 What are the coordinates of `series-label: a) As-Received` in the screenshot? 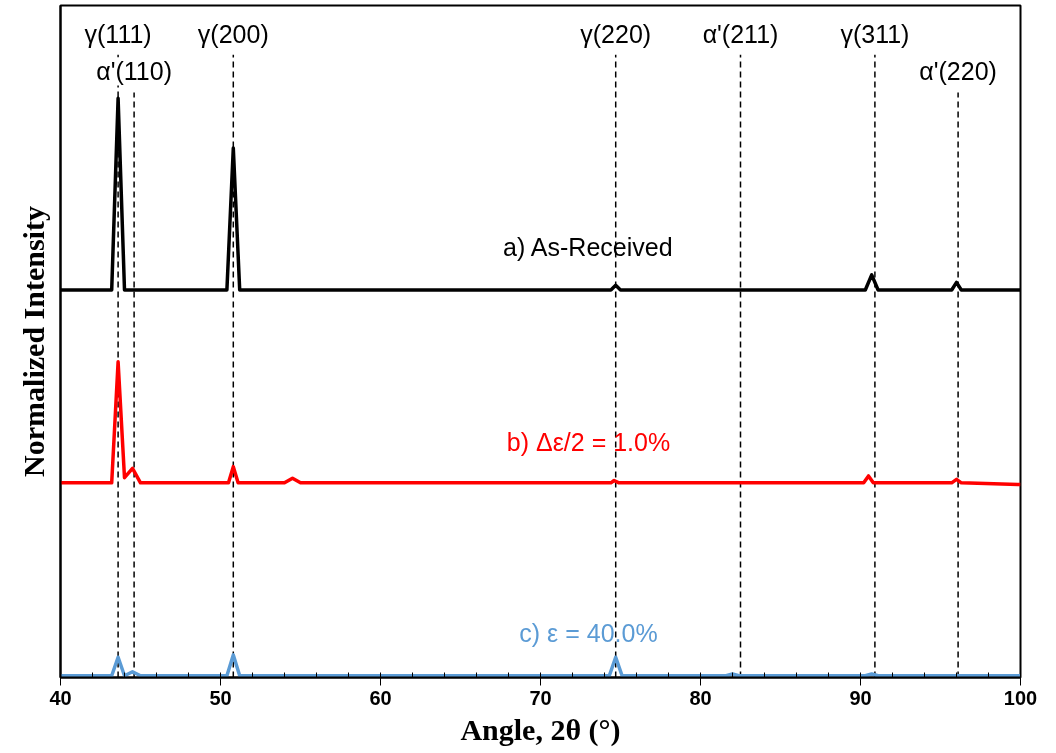 It's located at (588, 246).